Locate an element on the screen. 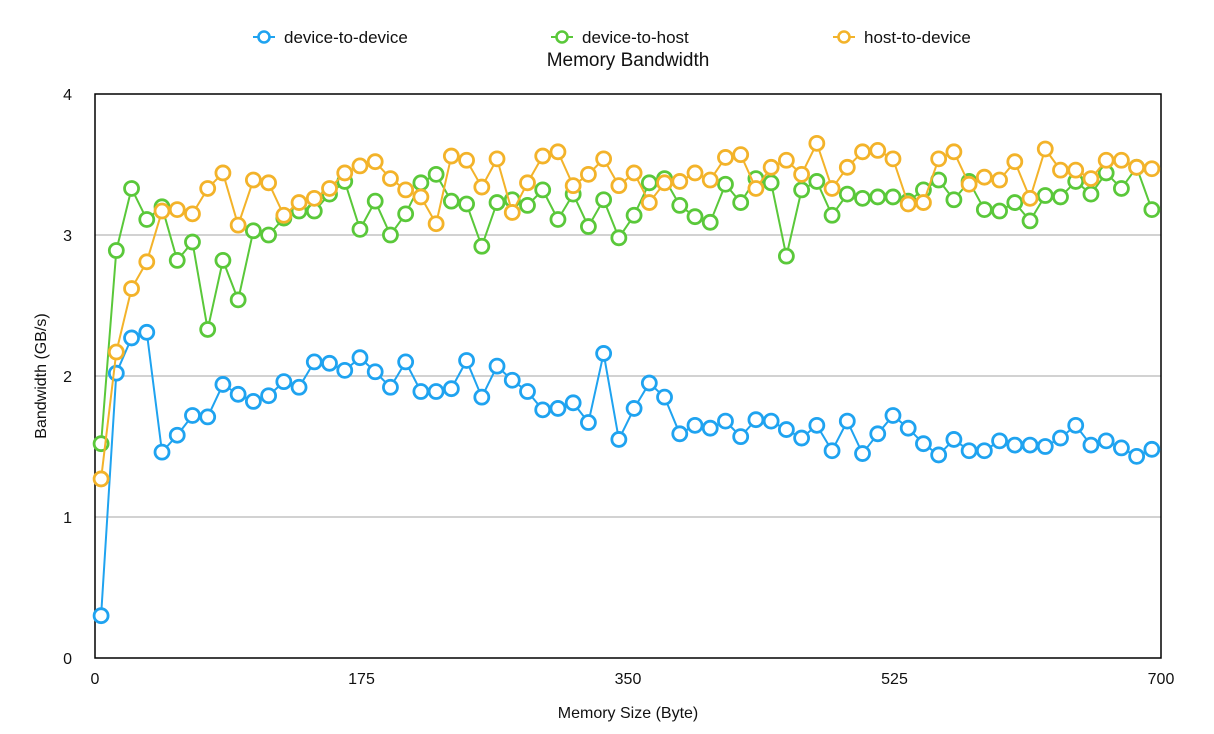 The image size is (1214, 734). chart-title: Memory Bandwidth is located at coordinates (628, 60).